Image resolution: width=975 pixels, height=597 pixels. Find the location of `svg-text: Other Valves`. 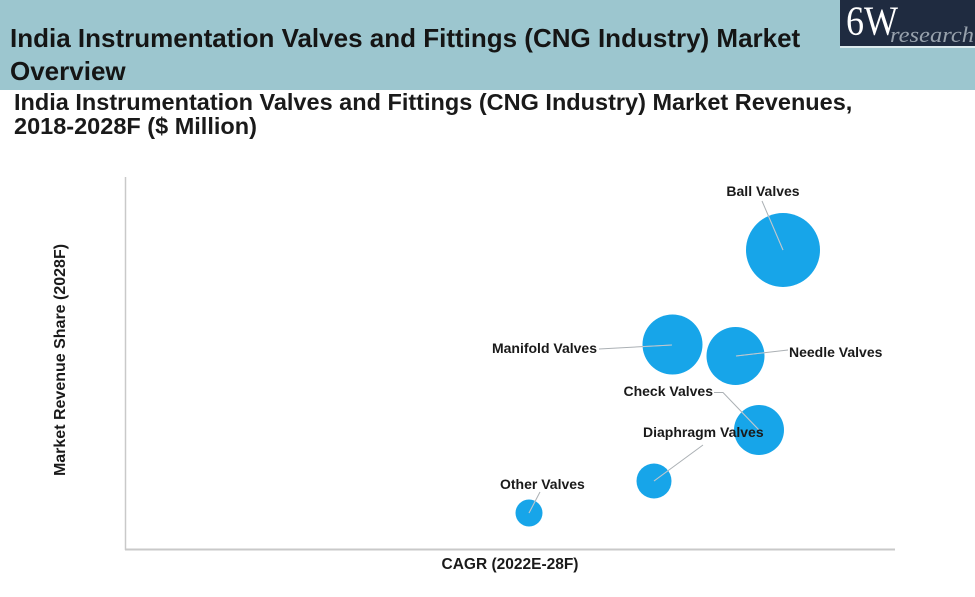

svg-text: Other Valves is located at coordinates (542, 484).